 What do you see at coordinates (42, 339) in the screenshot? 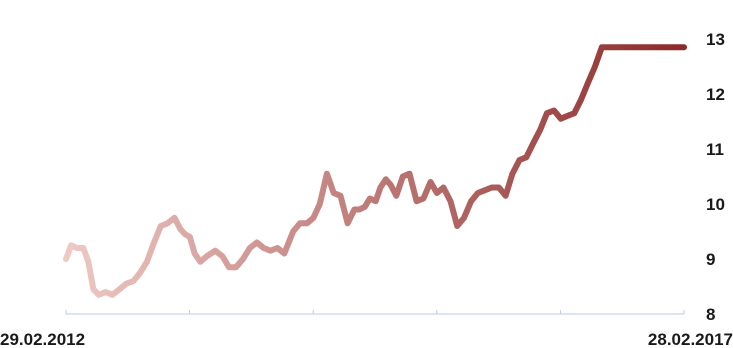
I see `x-axis-start-label: 29.02.2012` at bounding box center [42, 339].